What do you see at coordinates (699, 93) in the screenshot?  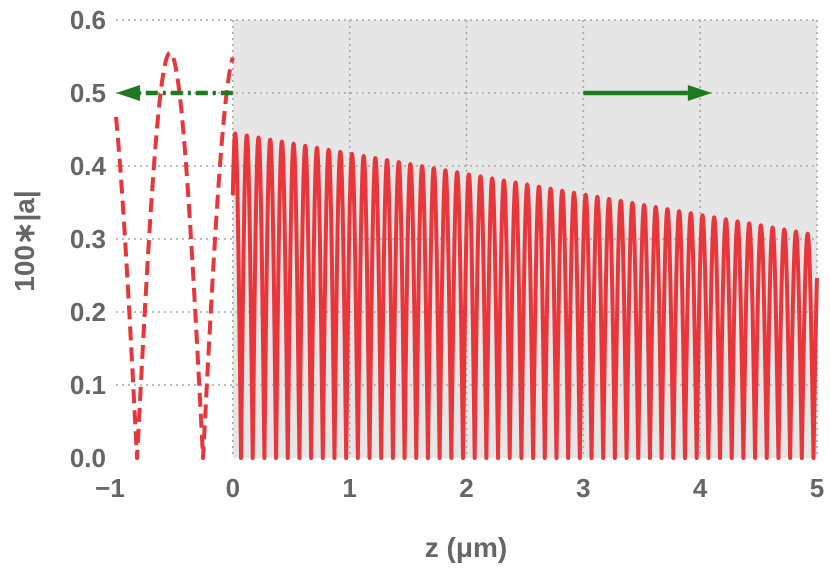 I see `arrow-right-icon` at bounding box center [699, 93].